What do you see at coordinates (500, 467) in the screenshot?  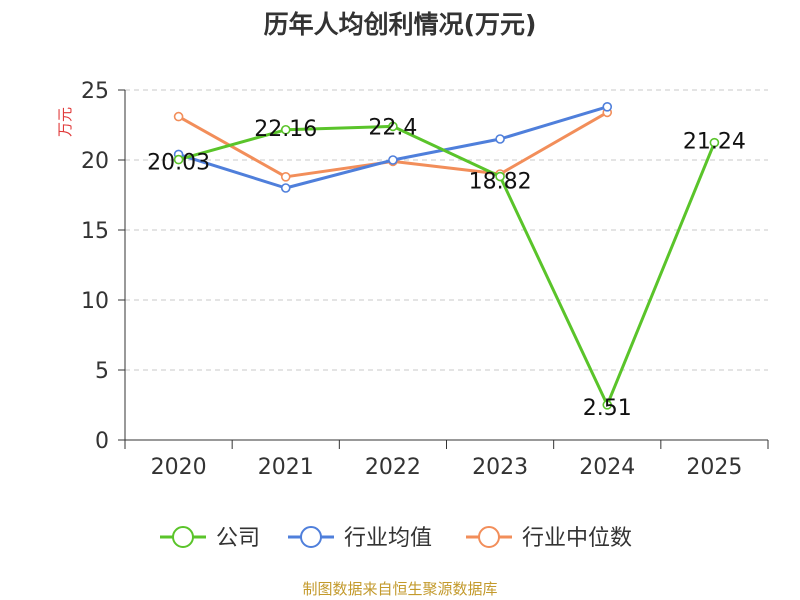 I see `x-tick-label: 2023` at bounding box center [500, 467].